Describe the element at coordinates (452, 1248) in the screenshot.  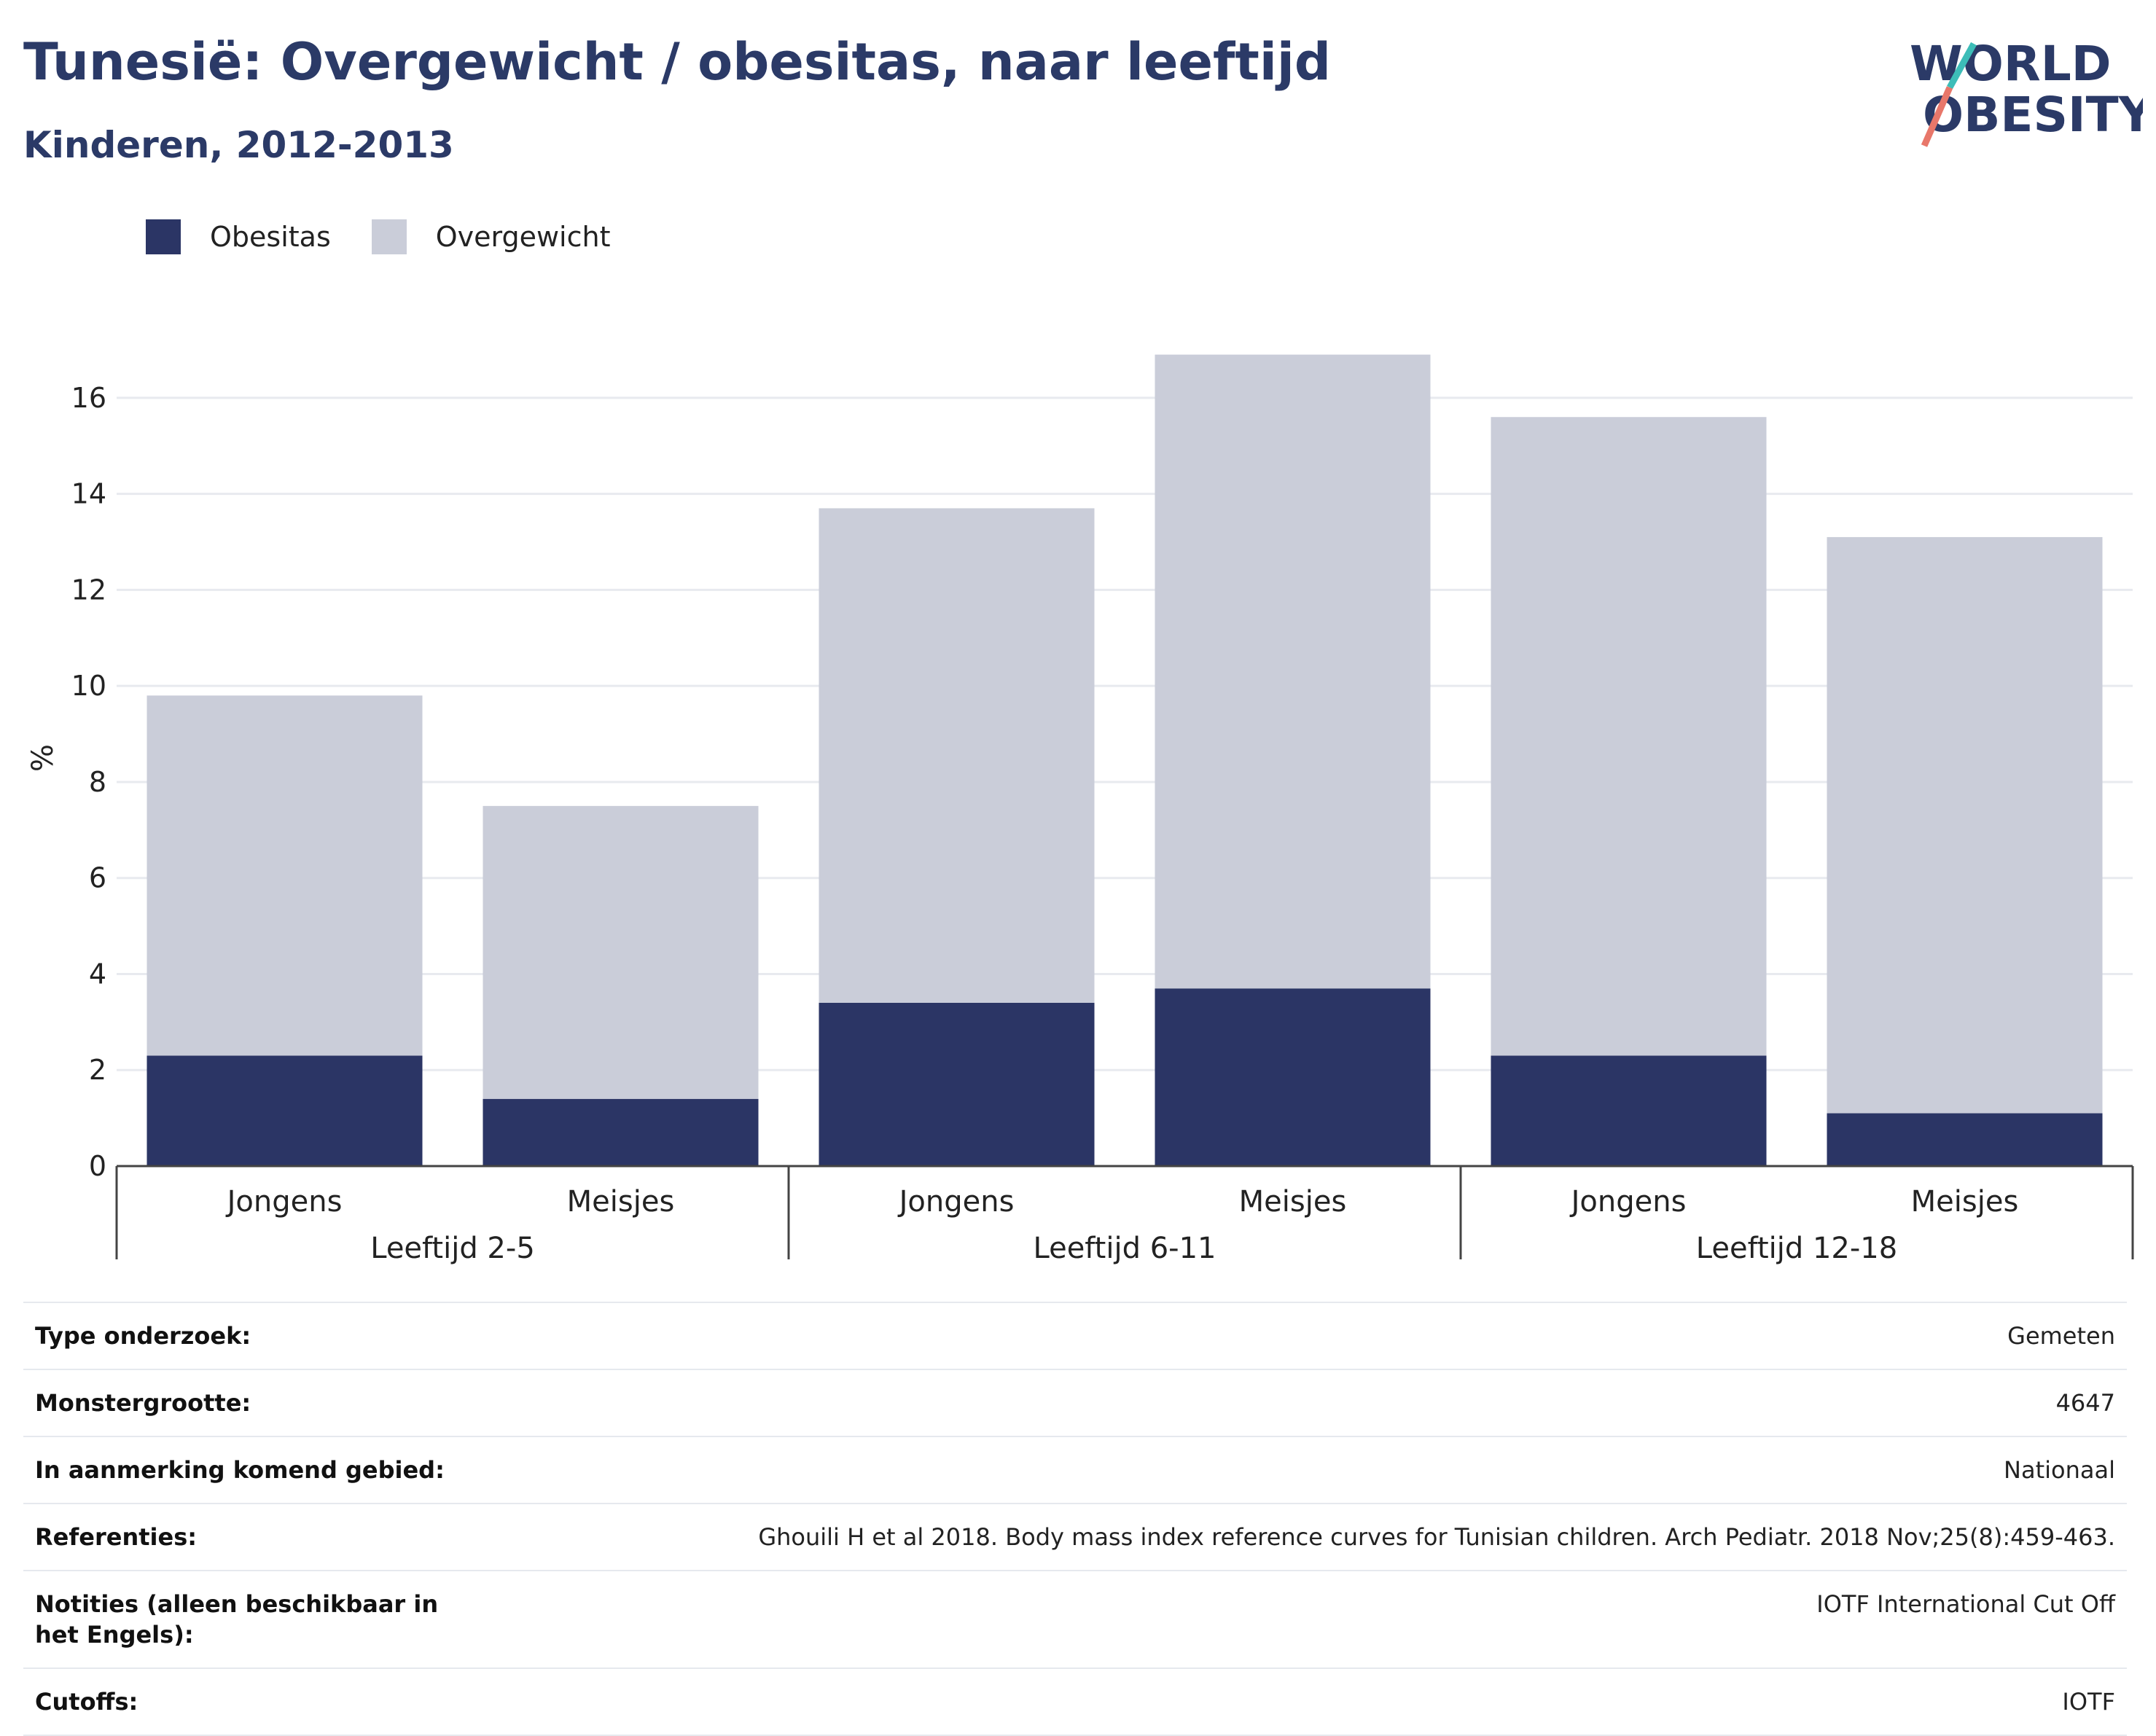
I see `x-group-label: Leeftijd 2-5` at that location.